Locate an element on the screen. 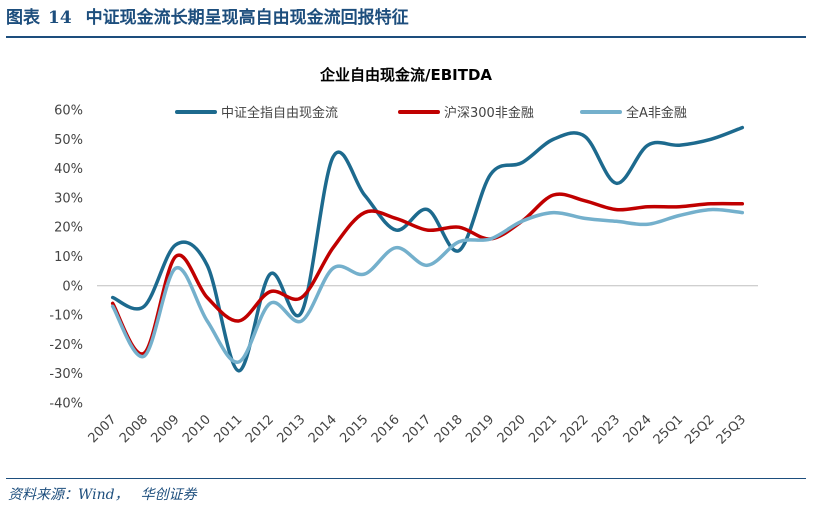  figure-title: 中证现金流长期呈现高自由现金流回报特征 is located at coordinates (247, 18).